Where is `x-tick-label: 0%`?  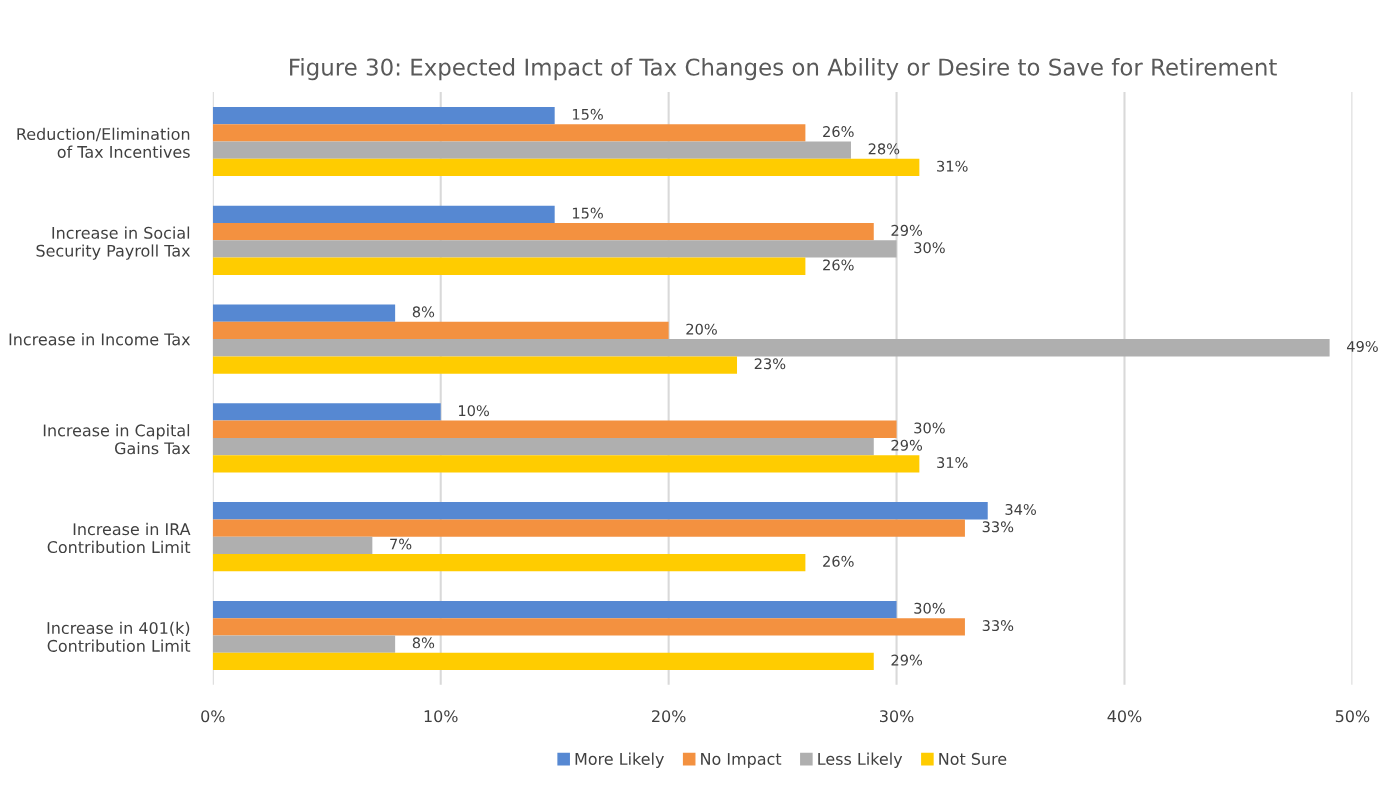
x-tick-label: 0% is located at coordinates (213, 716).